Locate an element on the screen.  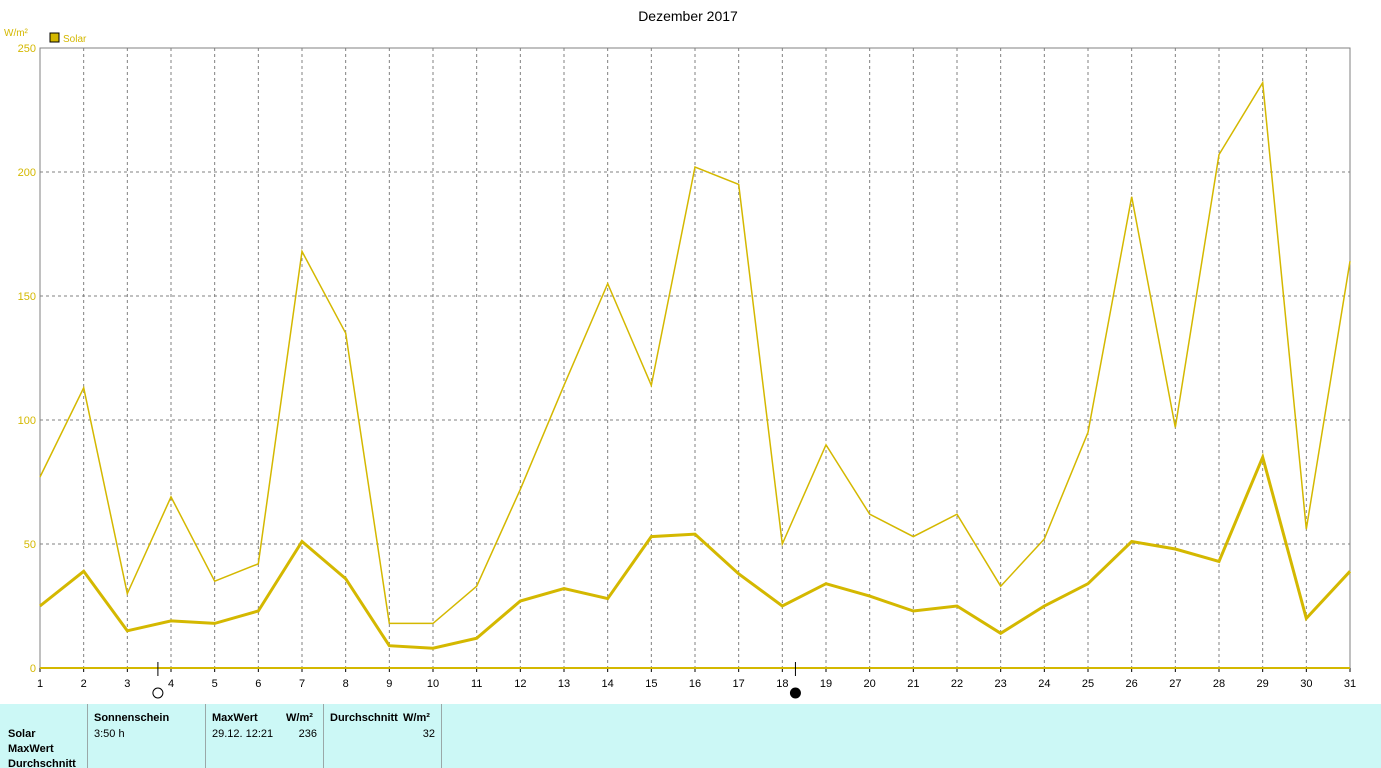
x-tick-label: 22 is located at coordinates (957, 684).